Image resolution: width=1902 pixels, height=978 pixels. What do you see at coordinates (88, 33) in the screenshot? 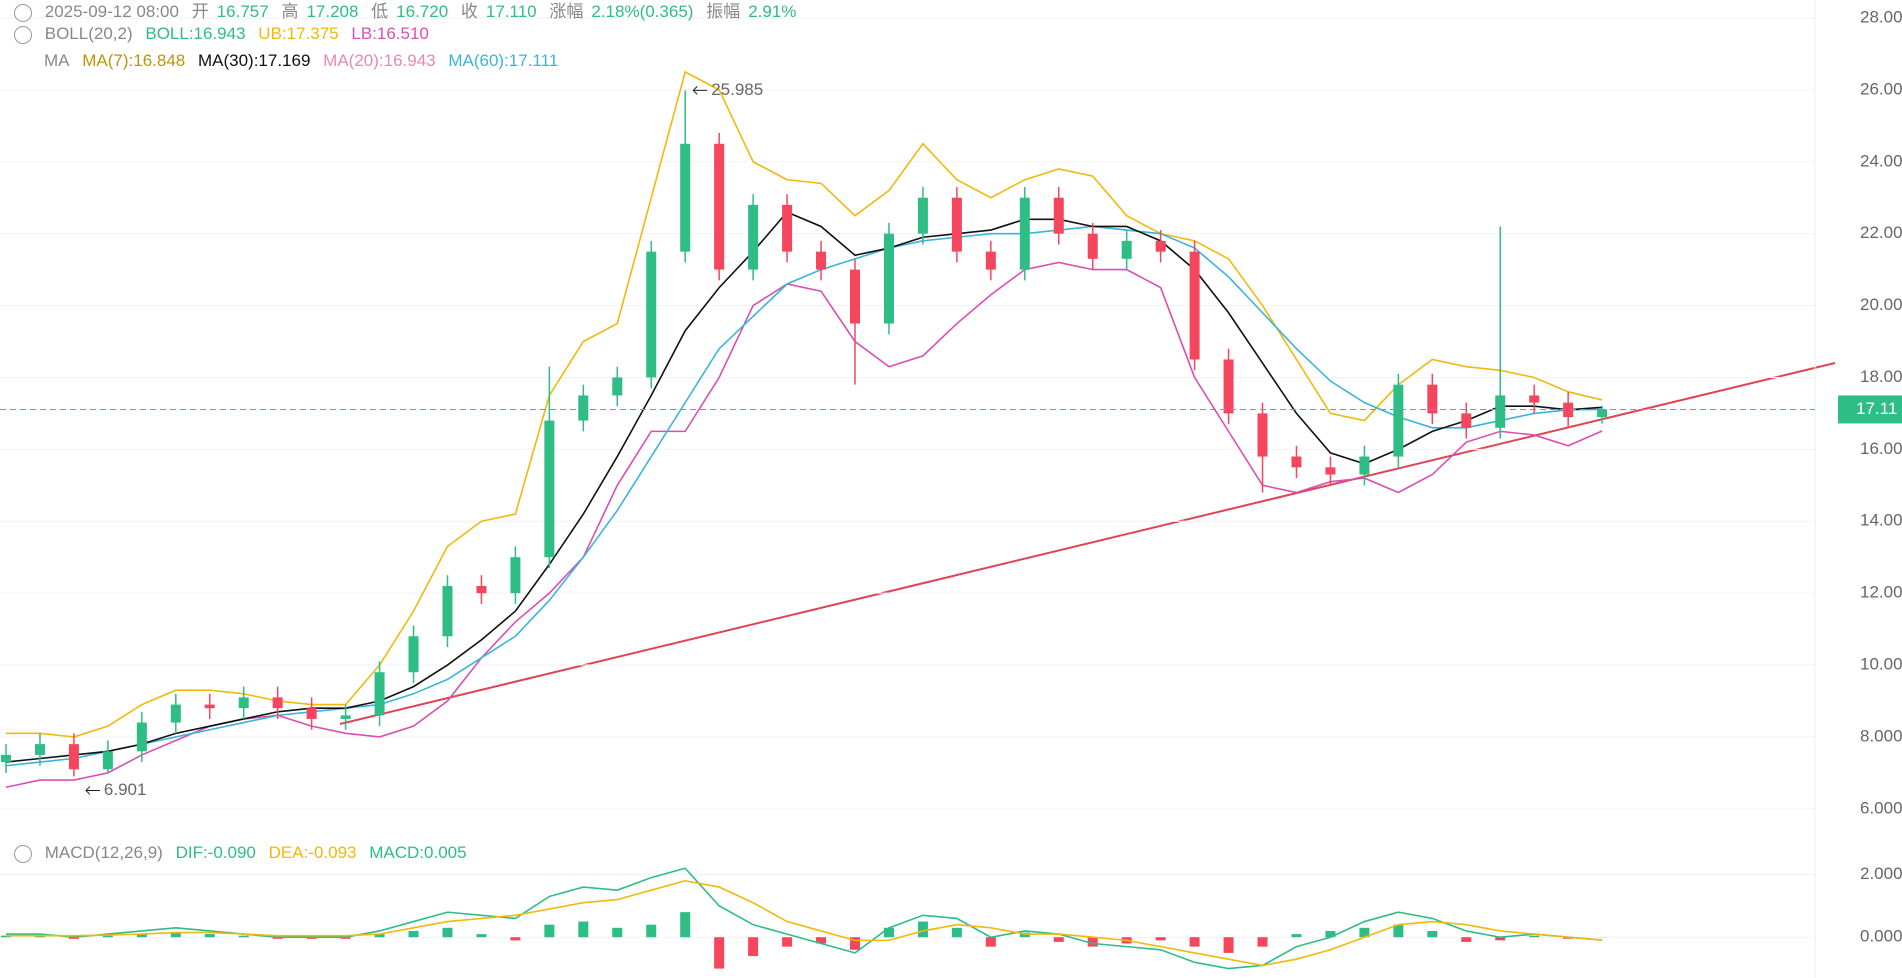
I see `indicator: BOLL(20,2)` at bounding box center [88, 33].